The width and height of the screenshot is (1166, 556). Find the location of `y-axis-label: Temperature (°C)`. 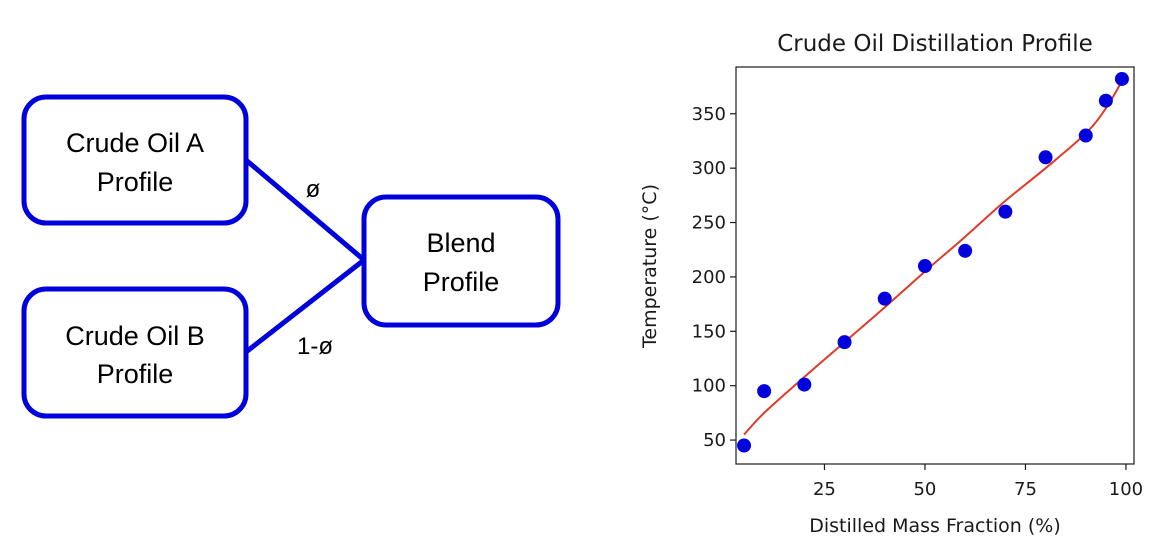

y-axis-label: Temperature (°C) is located at coordinates (650, 266).